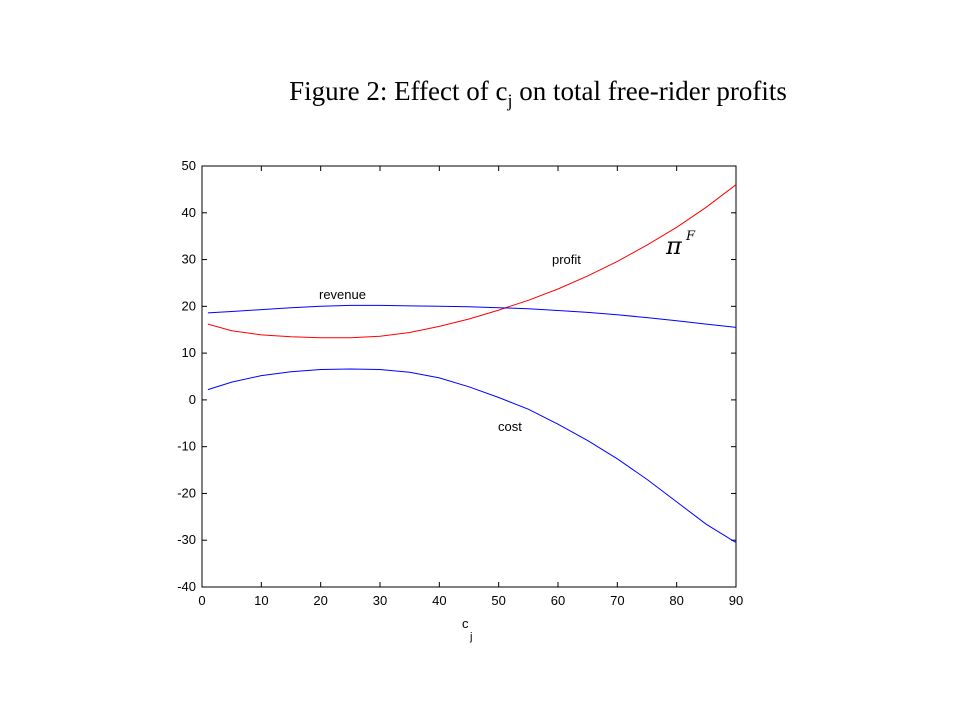 This screenshot has width=960, height=720. I want to click on y-tick-label: -10, so click(186, 446).